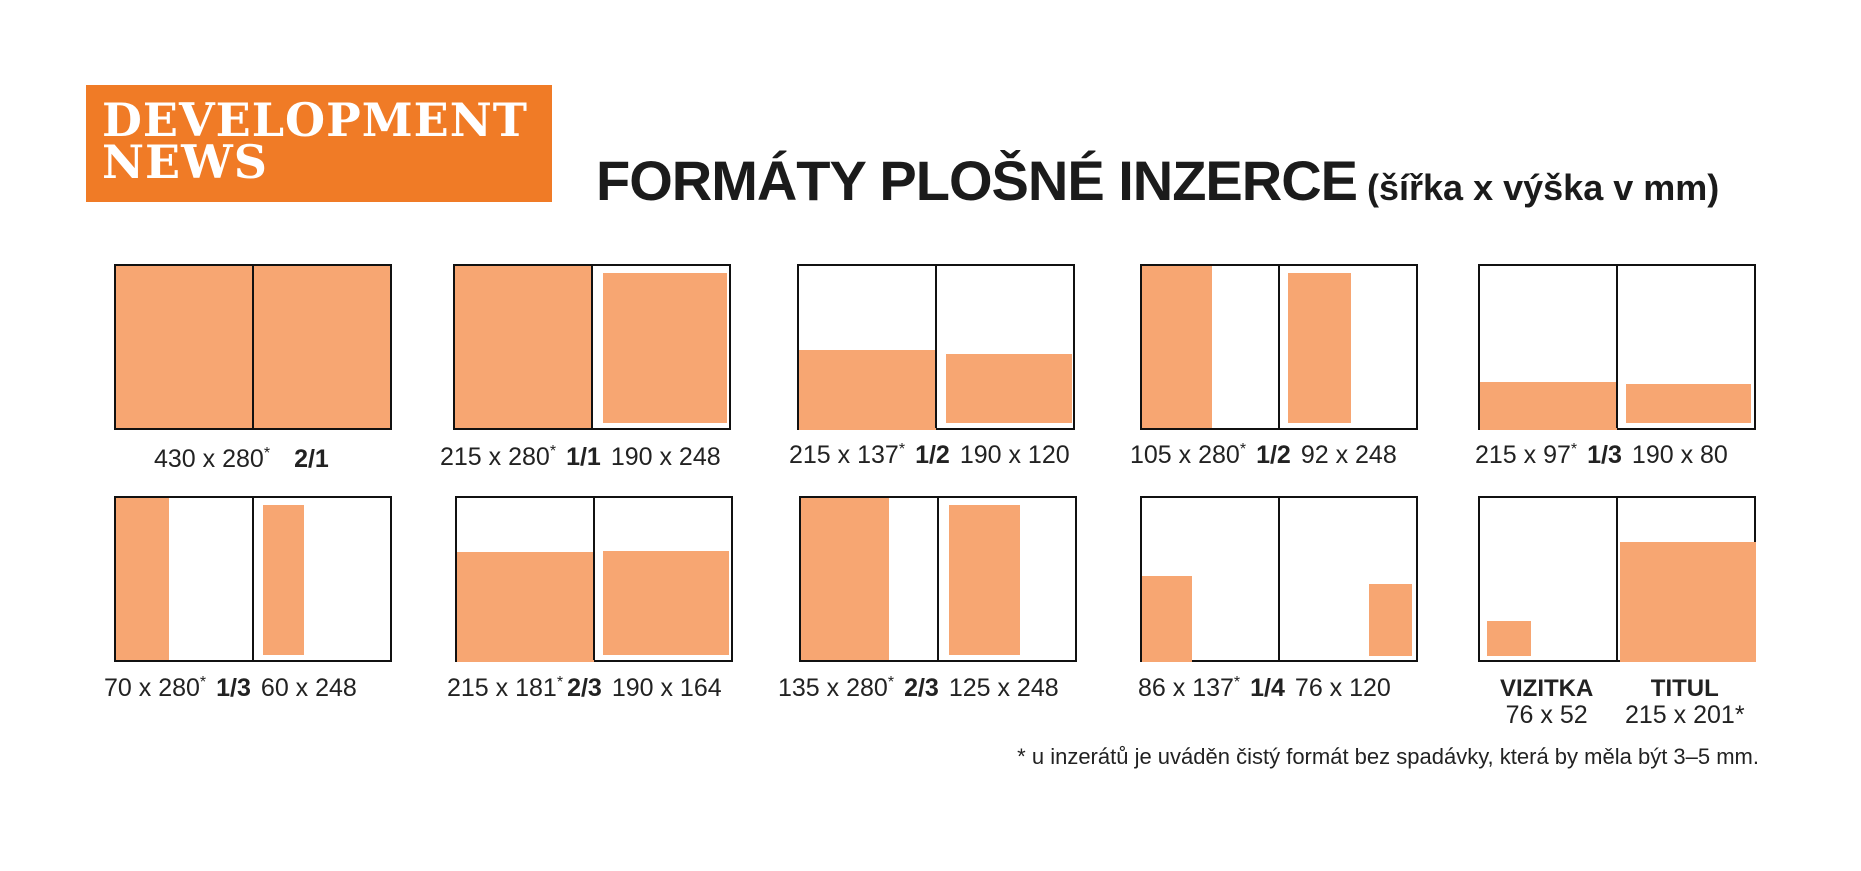 This screenshot has width=1861, height=871. I want to click on format-caption-1-3-horizontal: 215 x 97* 1/3 190 x 80, so click(1601, 455).